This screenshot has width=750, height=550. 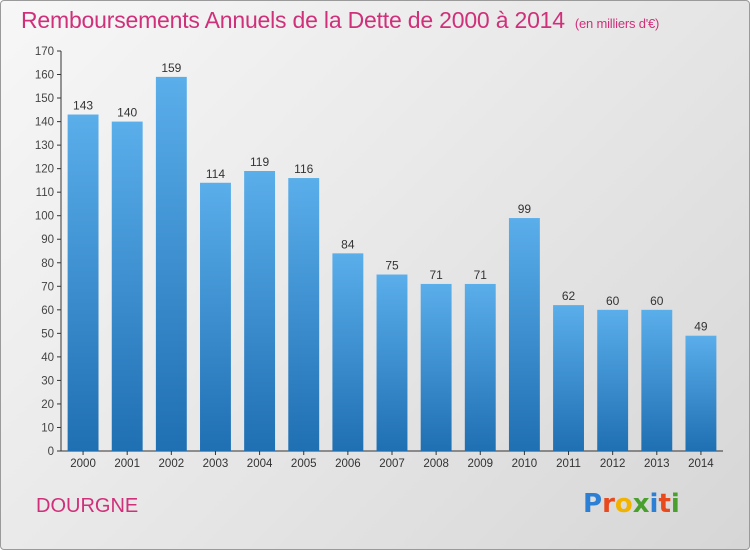 I want to click on y-tick-label: 70, so click(x=47, y=287).